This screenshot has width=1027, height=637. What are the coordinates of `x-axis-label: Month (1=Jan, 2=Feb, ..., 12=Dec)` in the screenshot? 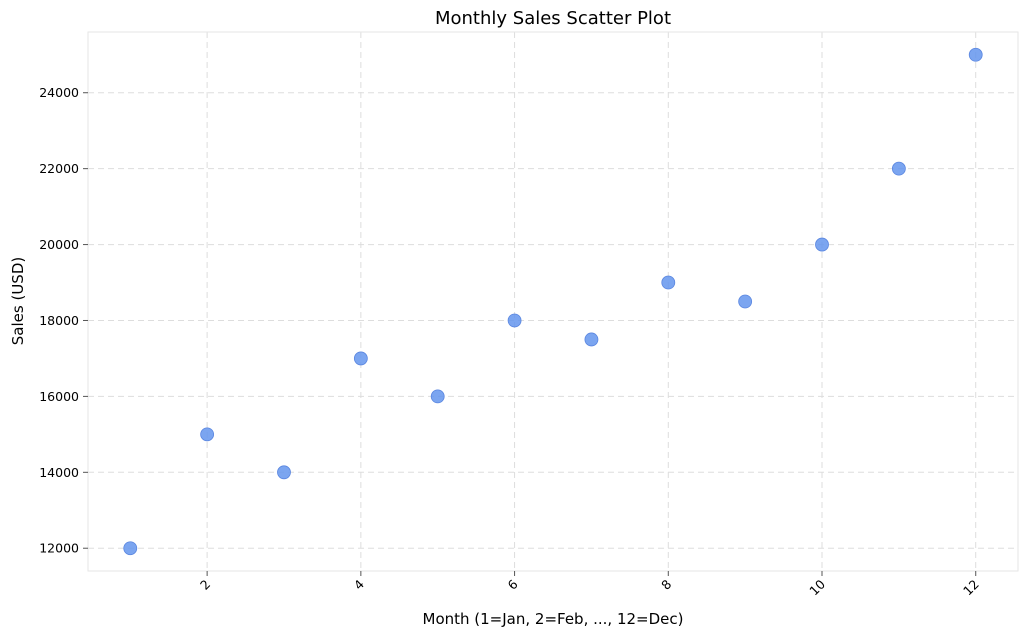 It's located at (553, 619).